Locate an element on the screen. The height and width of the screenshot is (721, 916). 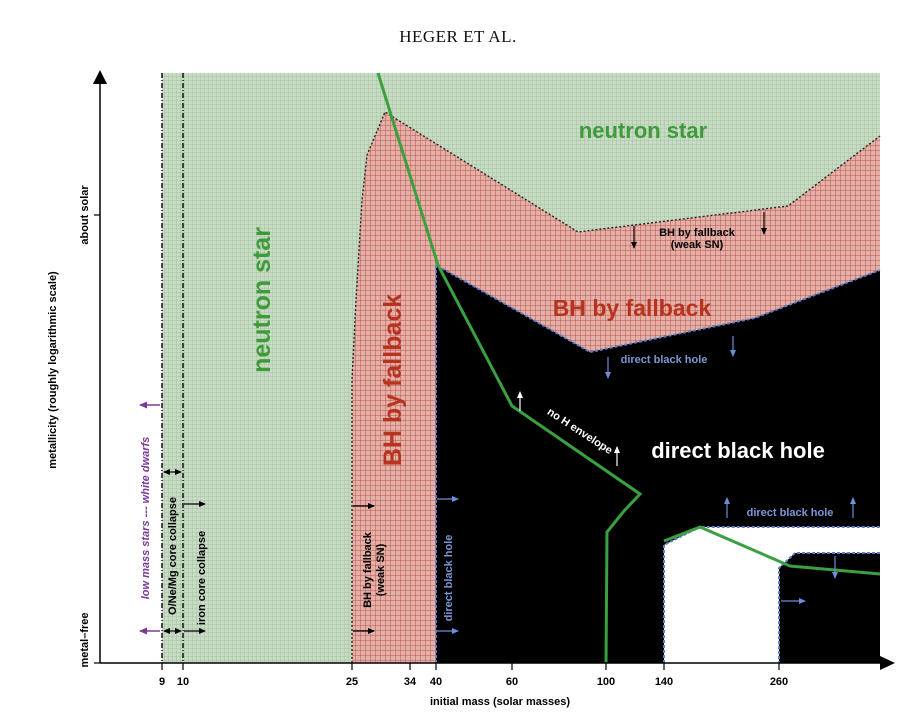
onemg-collapse-label: O/Ne/Mg core collapse is located at coordinates (173, 556).